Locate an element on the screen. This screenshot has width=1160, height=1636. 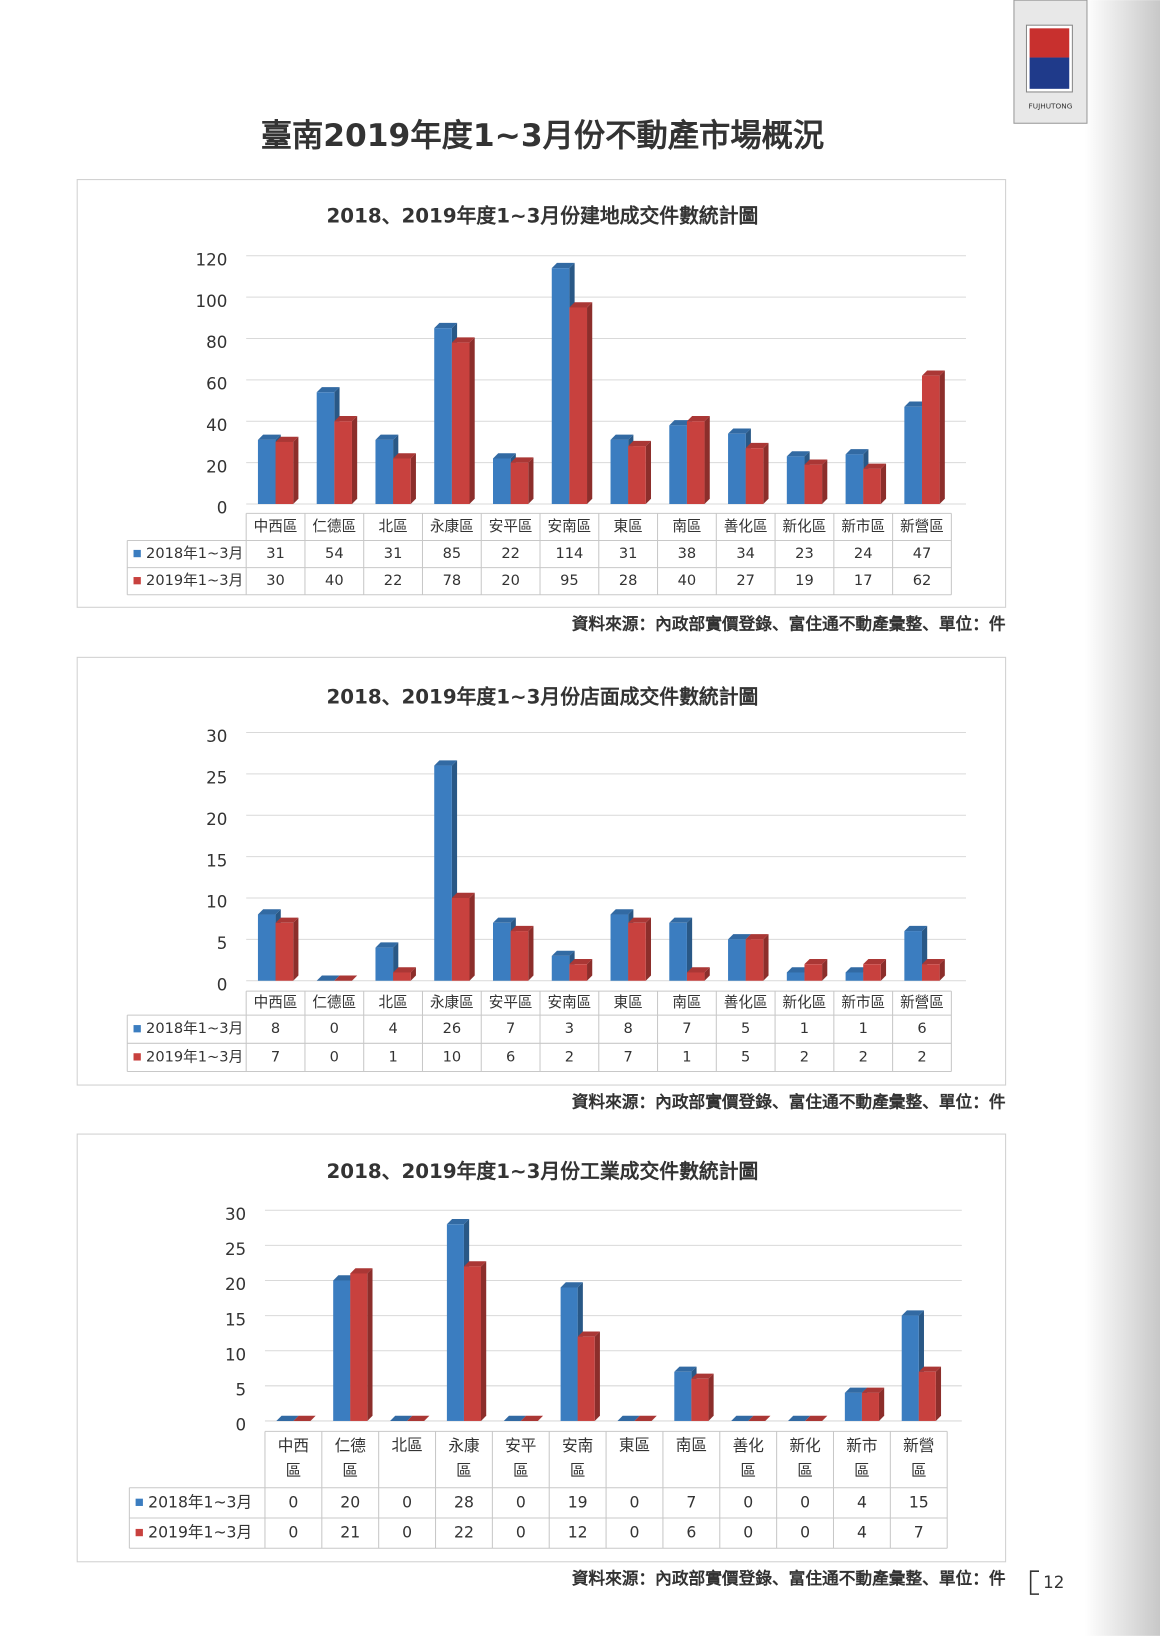
x-tick-label-line: 安南 is located at coordinates (577, 1444).